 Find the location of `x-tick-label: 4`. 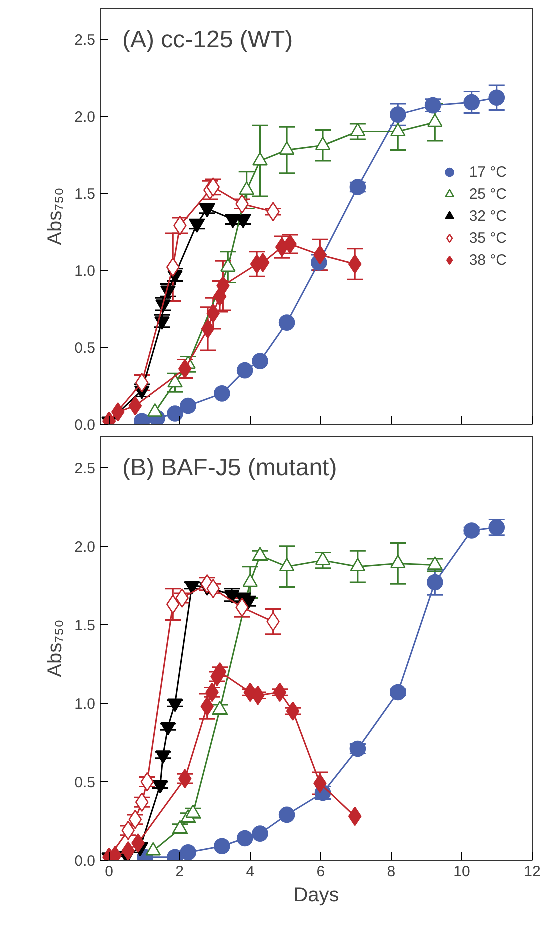

x-tick-label: 4 is located at coordinates (250, 872).